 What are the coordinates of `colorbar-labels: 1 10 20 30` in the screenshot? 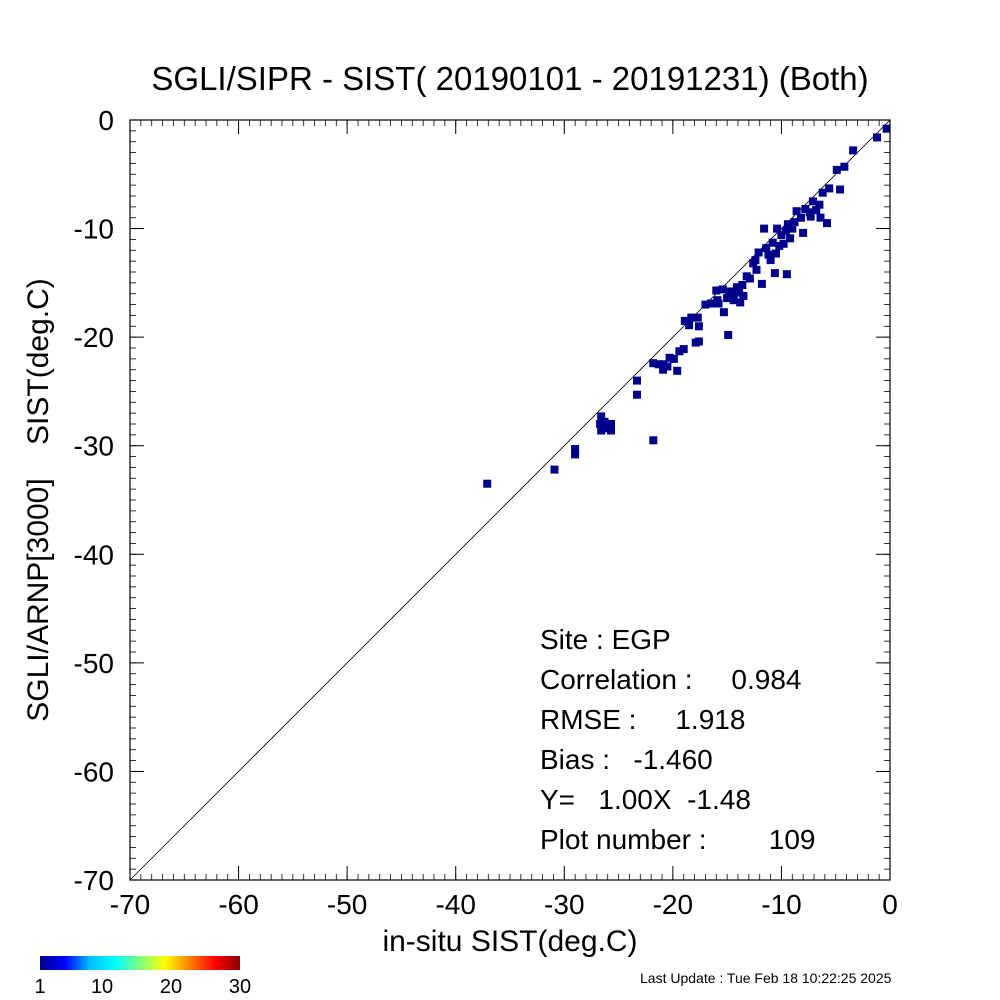 It's located at (142, 987).